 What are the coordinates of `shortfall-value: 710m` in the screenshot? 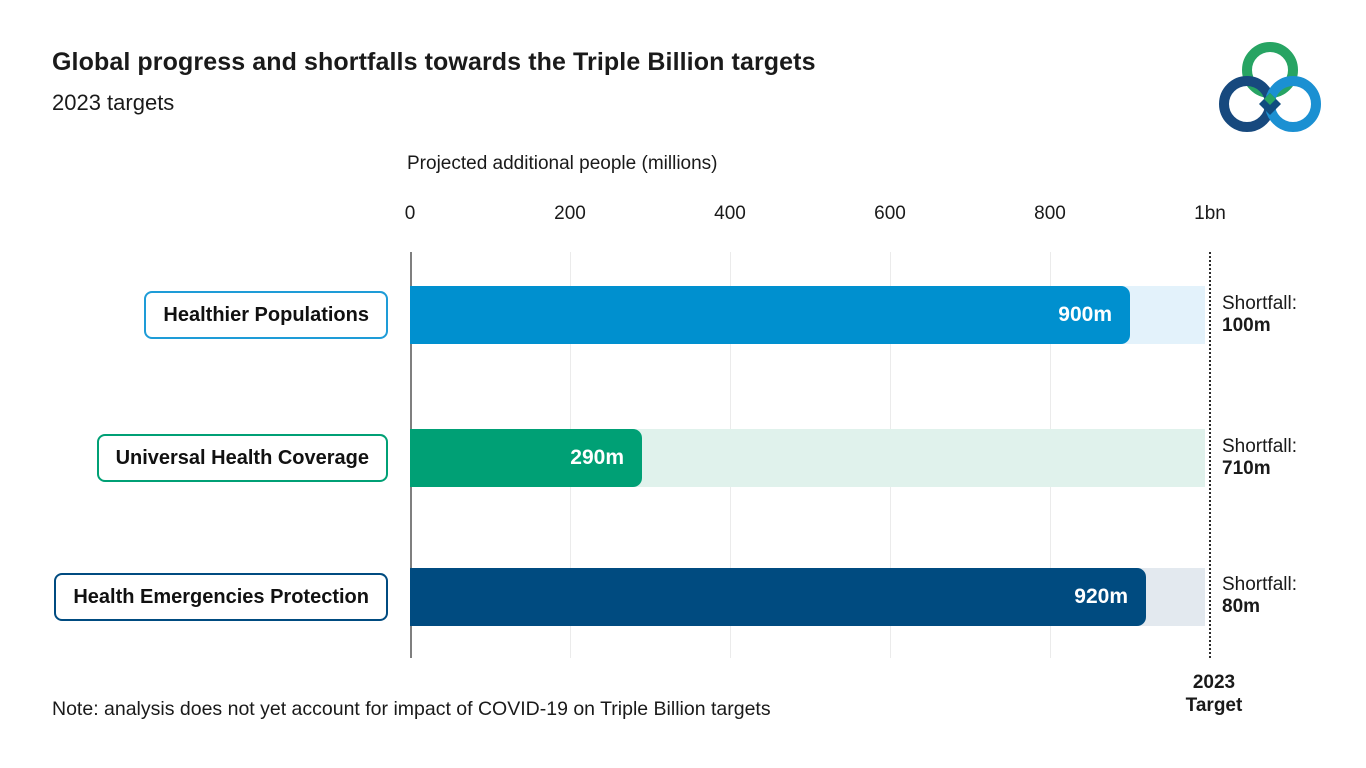 It's located at (1246, 468).